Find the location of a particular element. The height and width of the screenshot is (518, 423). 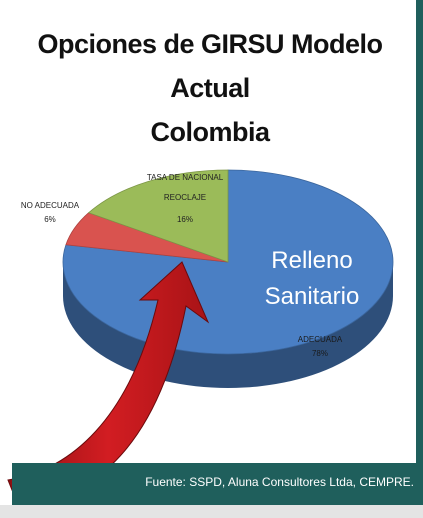

bottom-strip is located at coordinates (211, 511).